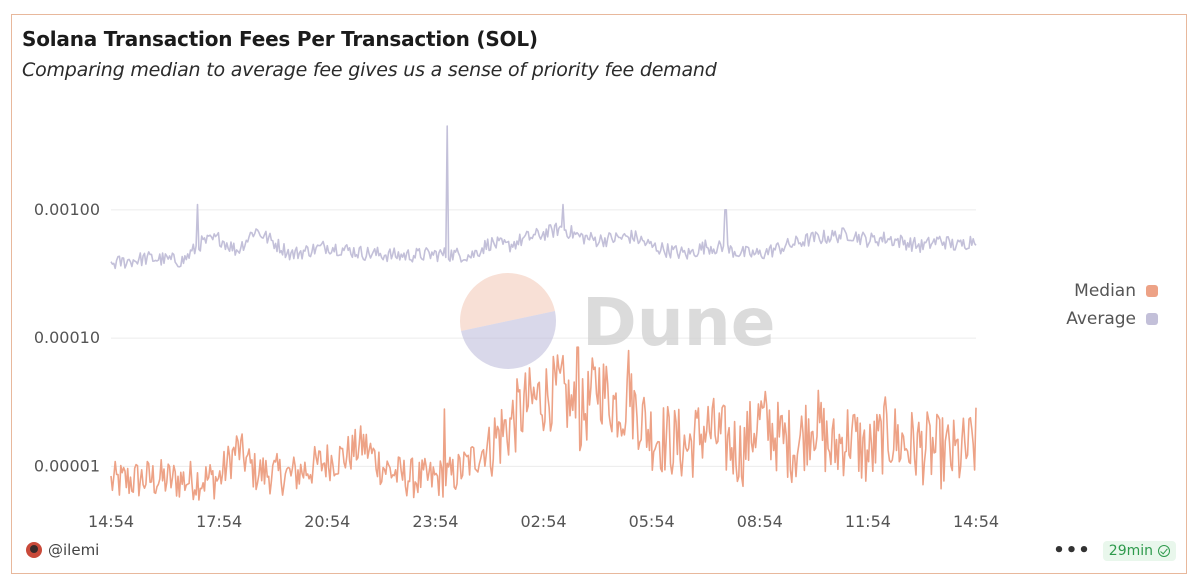  I want to click on legend-swatch-median, so click(1152, 291).